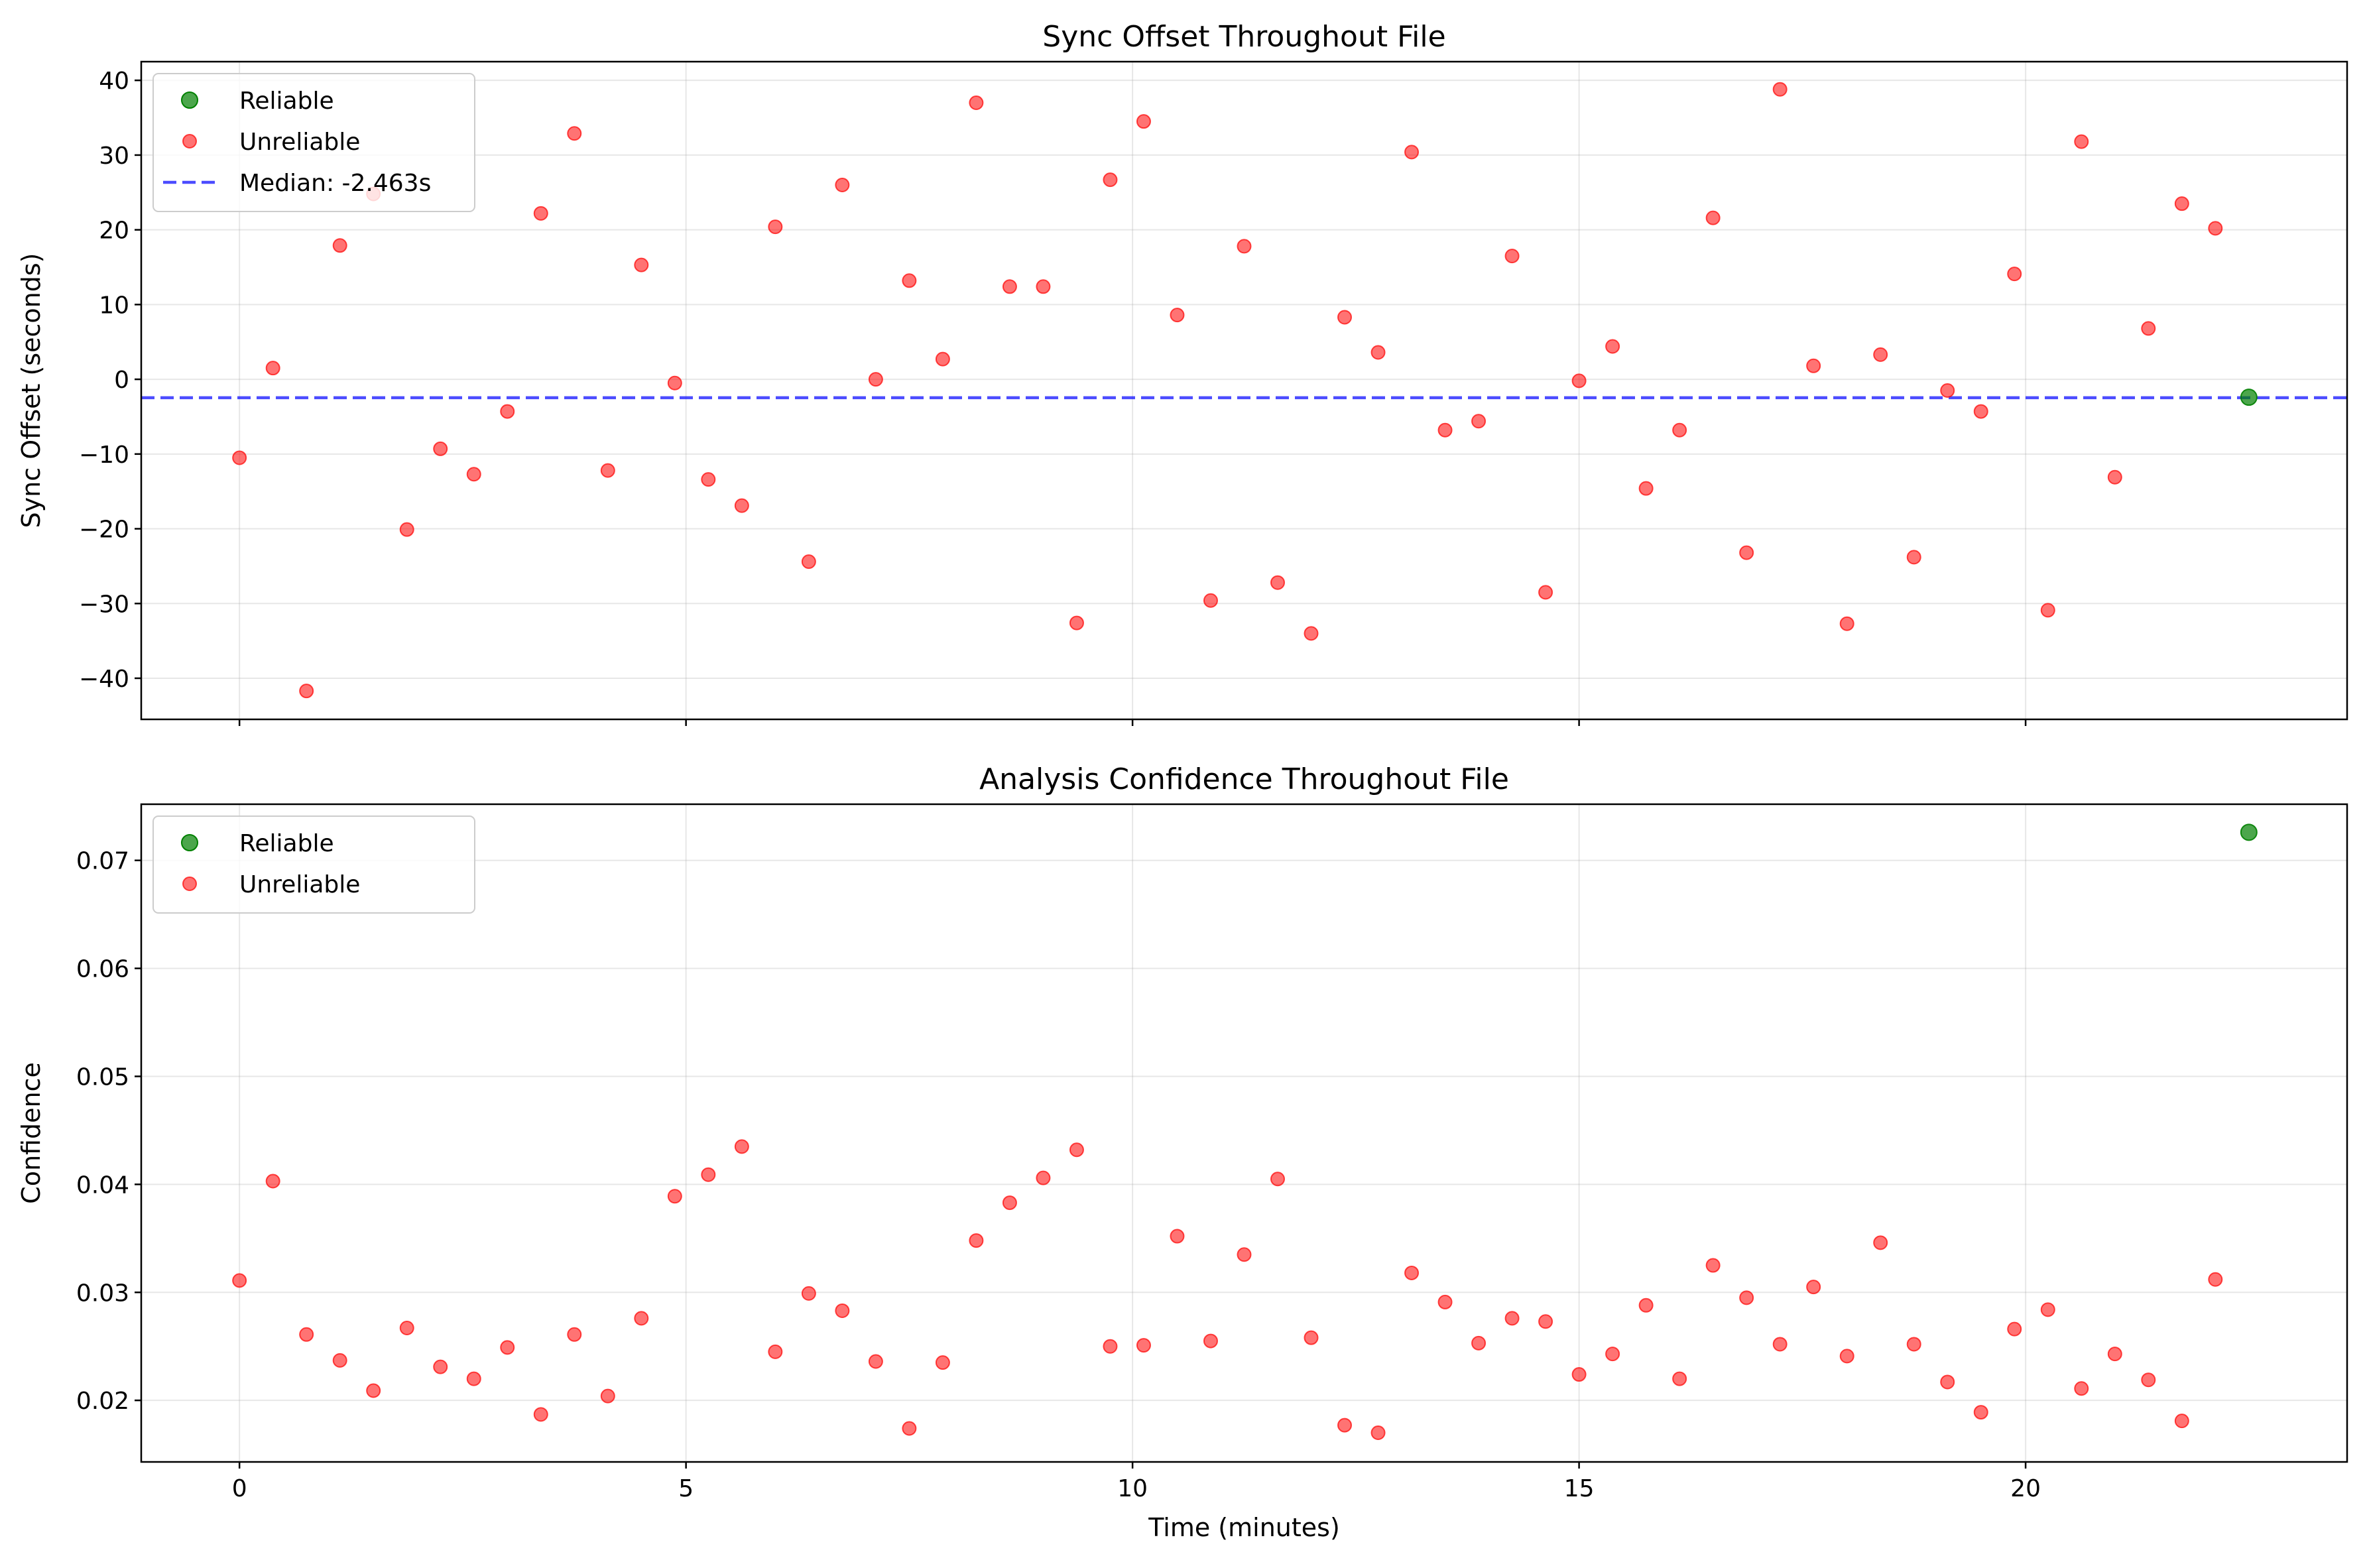 The height and width of the screenshot is (1568, 2367). I want to click on x-tick-label: 20, so click(2025, 1488).